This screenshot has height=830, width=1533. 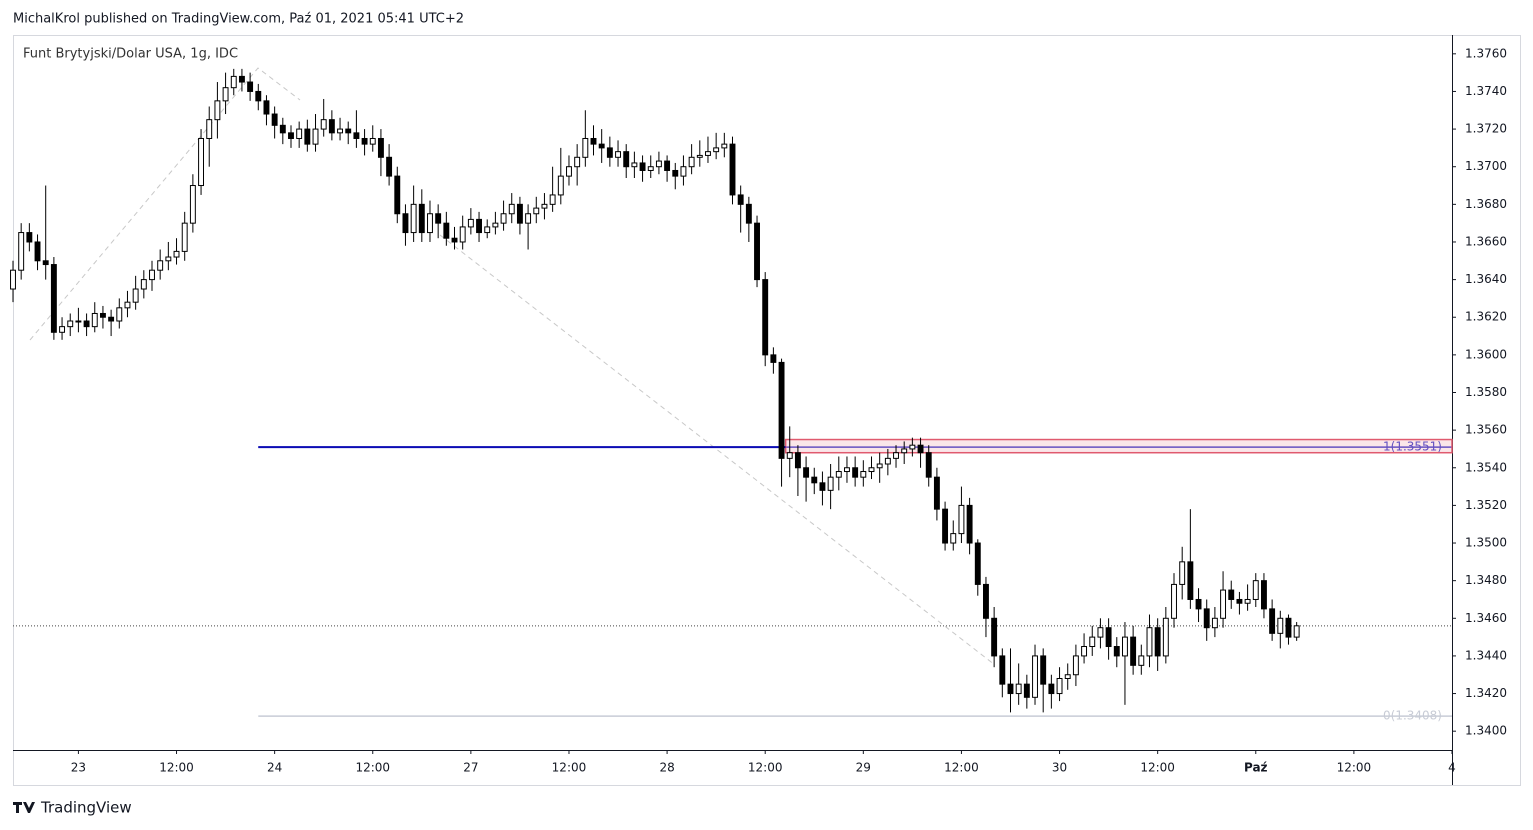 What do you see at coordinates (1486, 204) in the screenshot?
I see `y-tick-label: 1.3680` at bounding box center [1486, 204].